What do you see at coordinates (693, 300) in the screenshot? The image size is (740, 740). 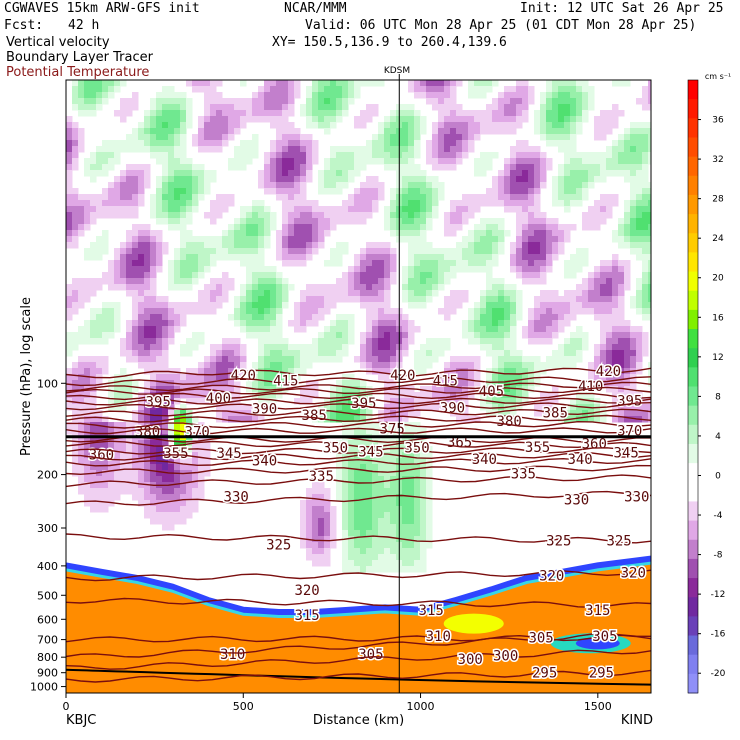 I see `colorbar-swatch` at bounding box center [693, 300].